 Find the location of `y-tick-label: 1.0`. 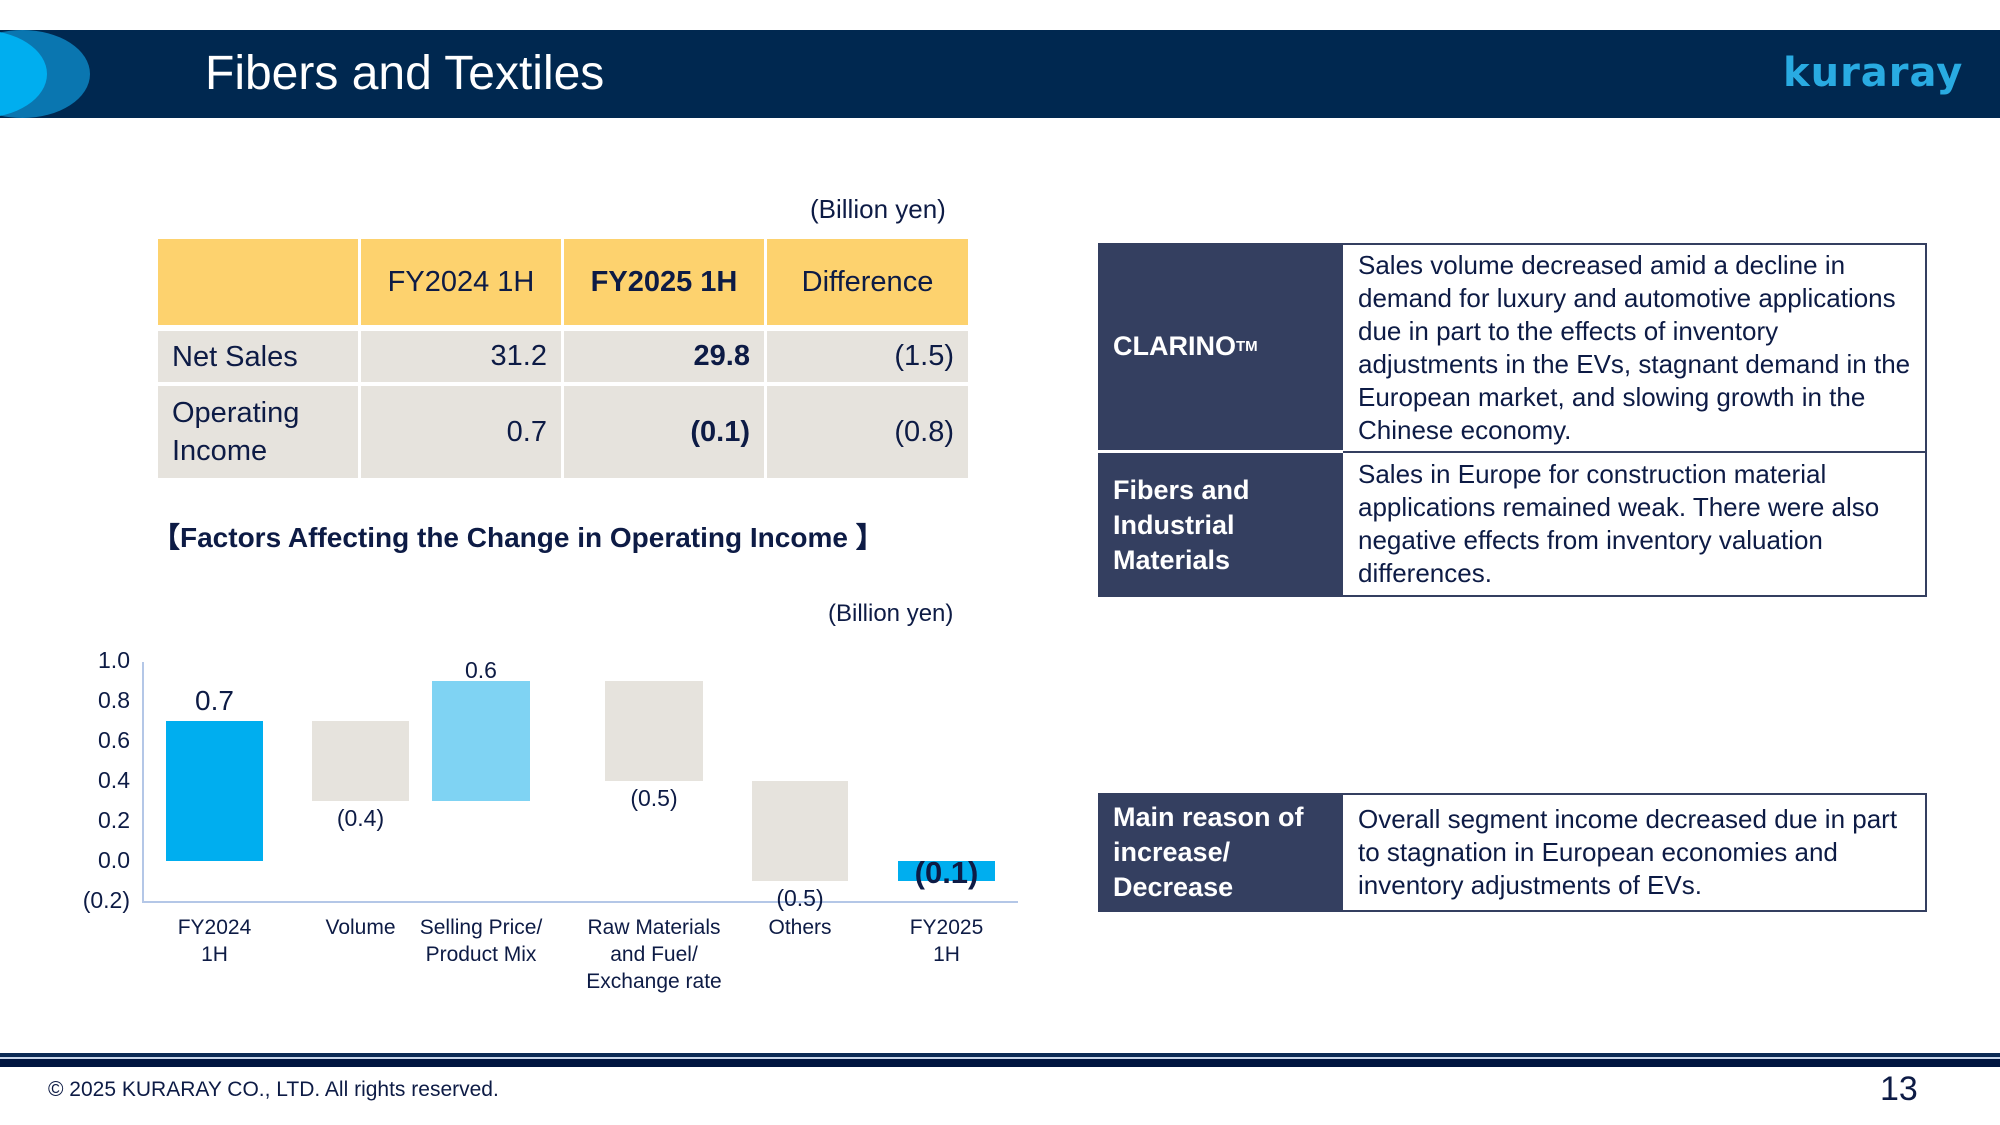

y-tick-label: 1.0 is located at coordinates (114, 660).